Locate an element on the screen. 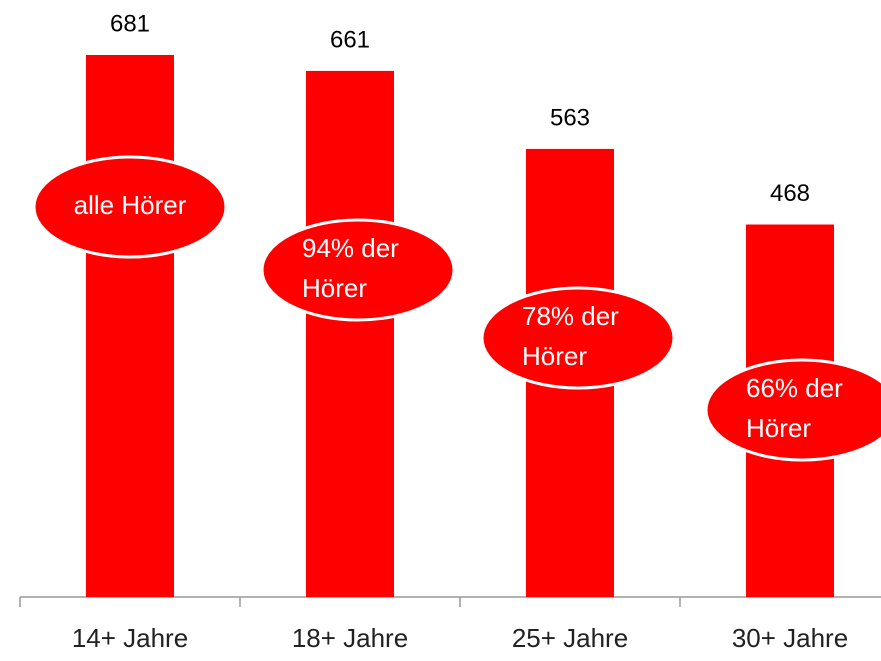 The height and width of the screenshot is (661, 881). annotation-text: 66% der is located at coordinates (794, 388).